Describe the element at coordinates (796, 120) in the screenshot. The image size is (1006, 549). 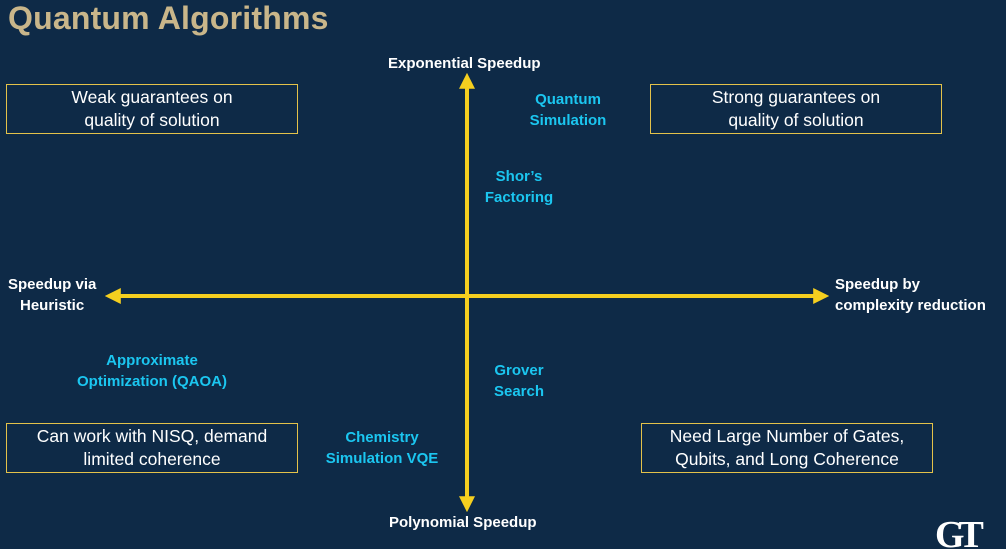
I see `box-top-right-line2: quality of solution` at that location.